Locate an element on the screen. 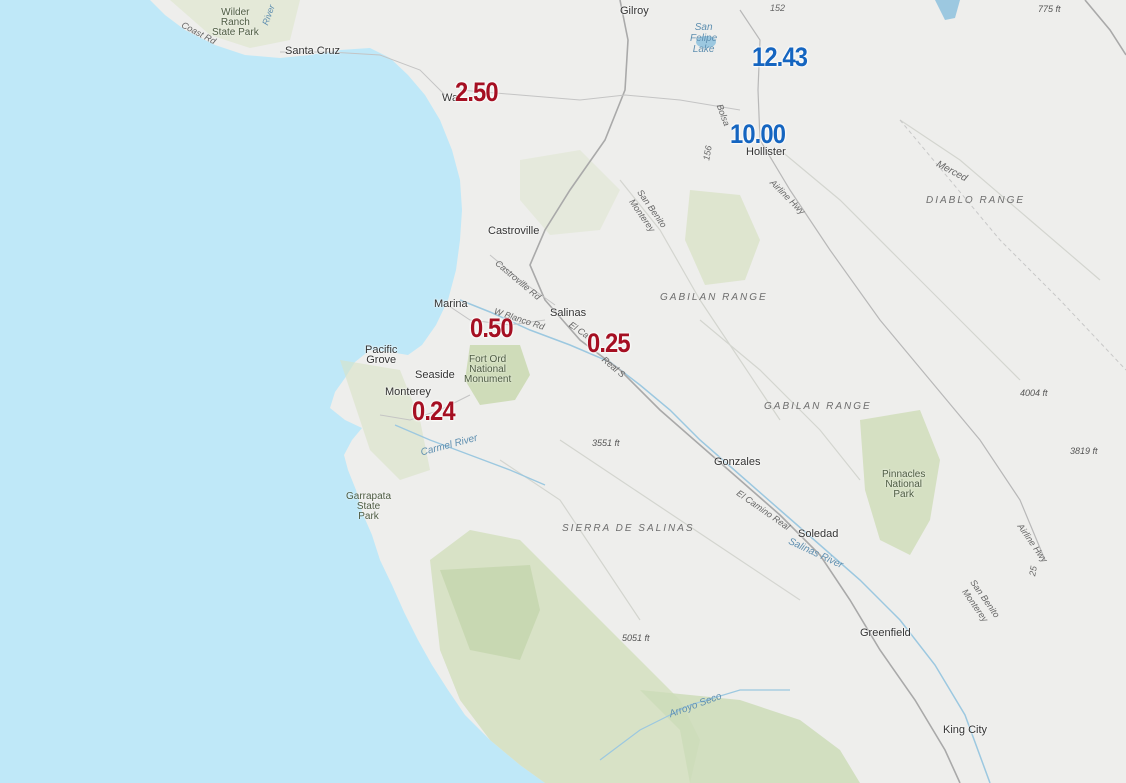 The height and width of the screenshot is (783, 1126). city-gonzales: Gonzales is located at coordinates (737, 462).